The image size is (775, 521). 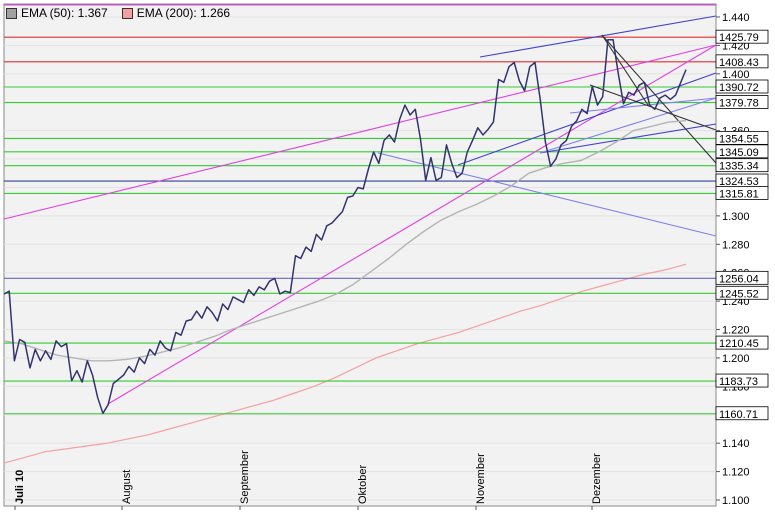 What do you see at coordinates (739, 38) in the screenshot?
I see `level-label: 1425.79` at bounding box center [739, 38].